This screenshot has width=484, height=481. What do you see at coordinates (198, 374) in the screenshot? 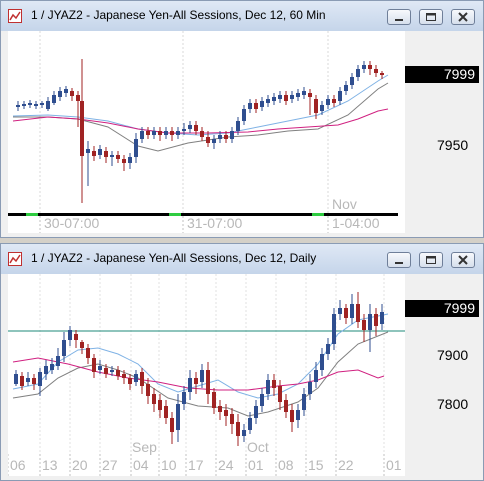
I see `ma-slow-line` at bounding box center [198, 374].